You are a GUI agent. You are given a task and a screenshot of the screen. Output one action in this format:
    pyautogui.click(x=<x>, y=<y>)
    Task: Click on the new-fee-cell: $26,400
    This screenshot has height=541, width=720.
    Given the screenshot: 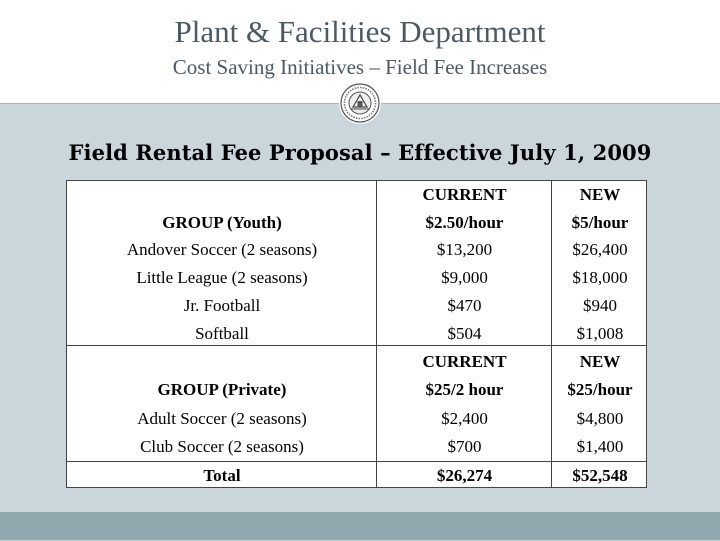 What is the action you would take?
    pyautogui.click(x=600, y=249)
    